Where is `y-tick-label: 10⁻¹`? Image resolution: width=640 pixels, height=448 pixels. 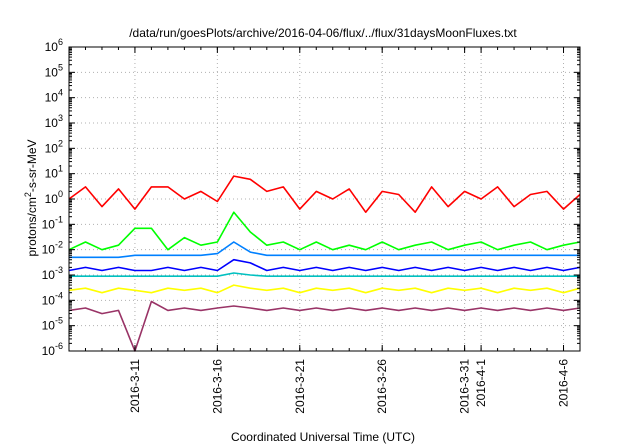
y-tick-label: 10⁻¹ is located at coordinates (52, 222).